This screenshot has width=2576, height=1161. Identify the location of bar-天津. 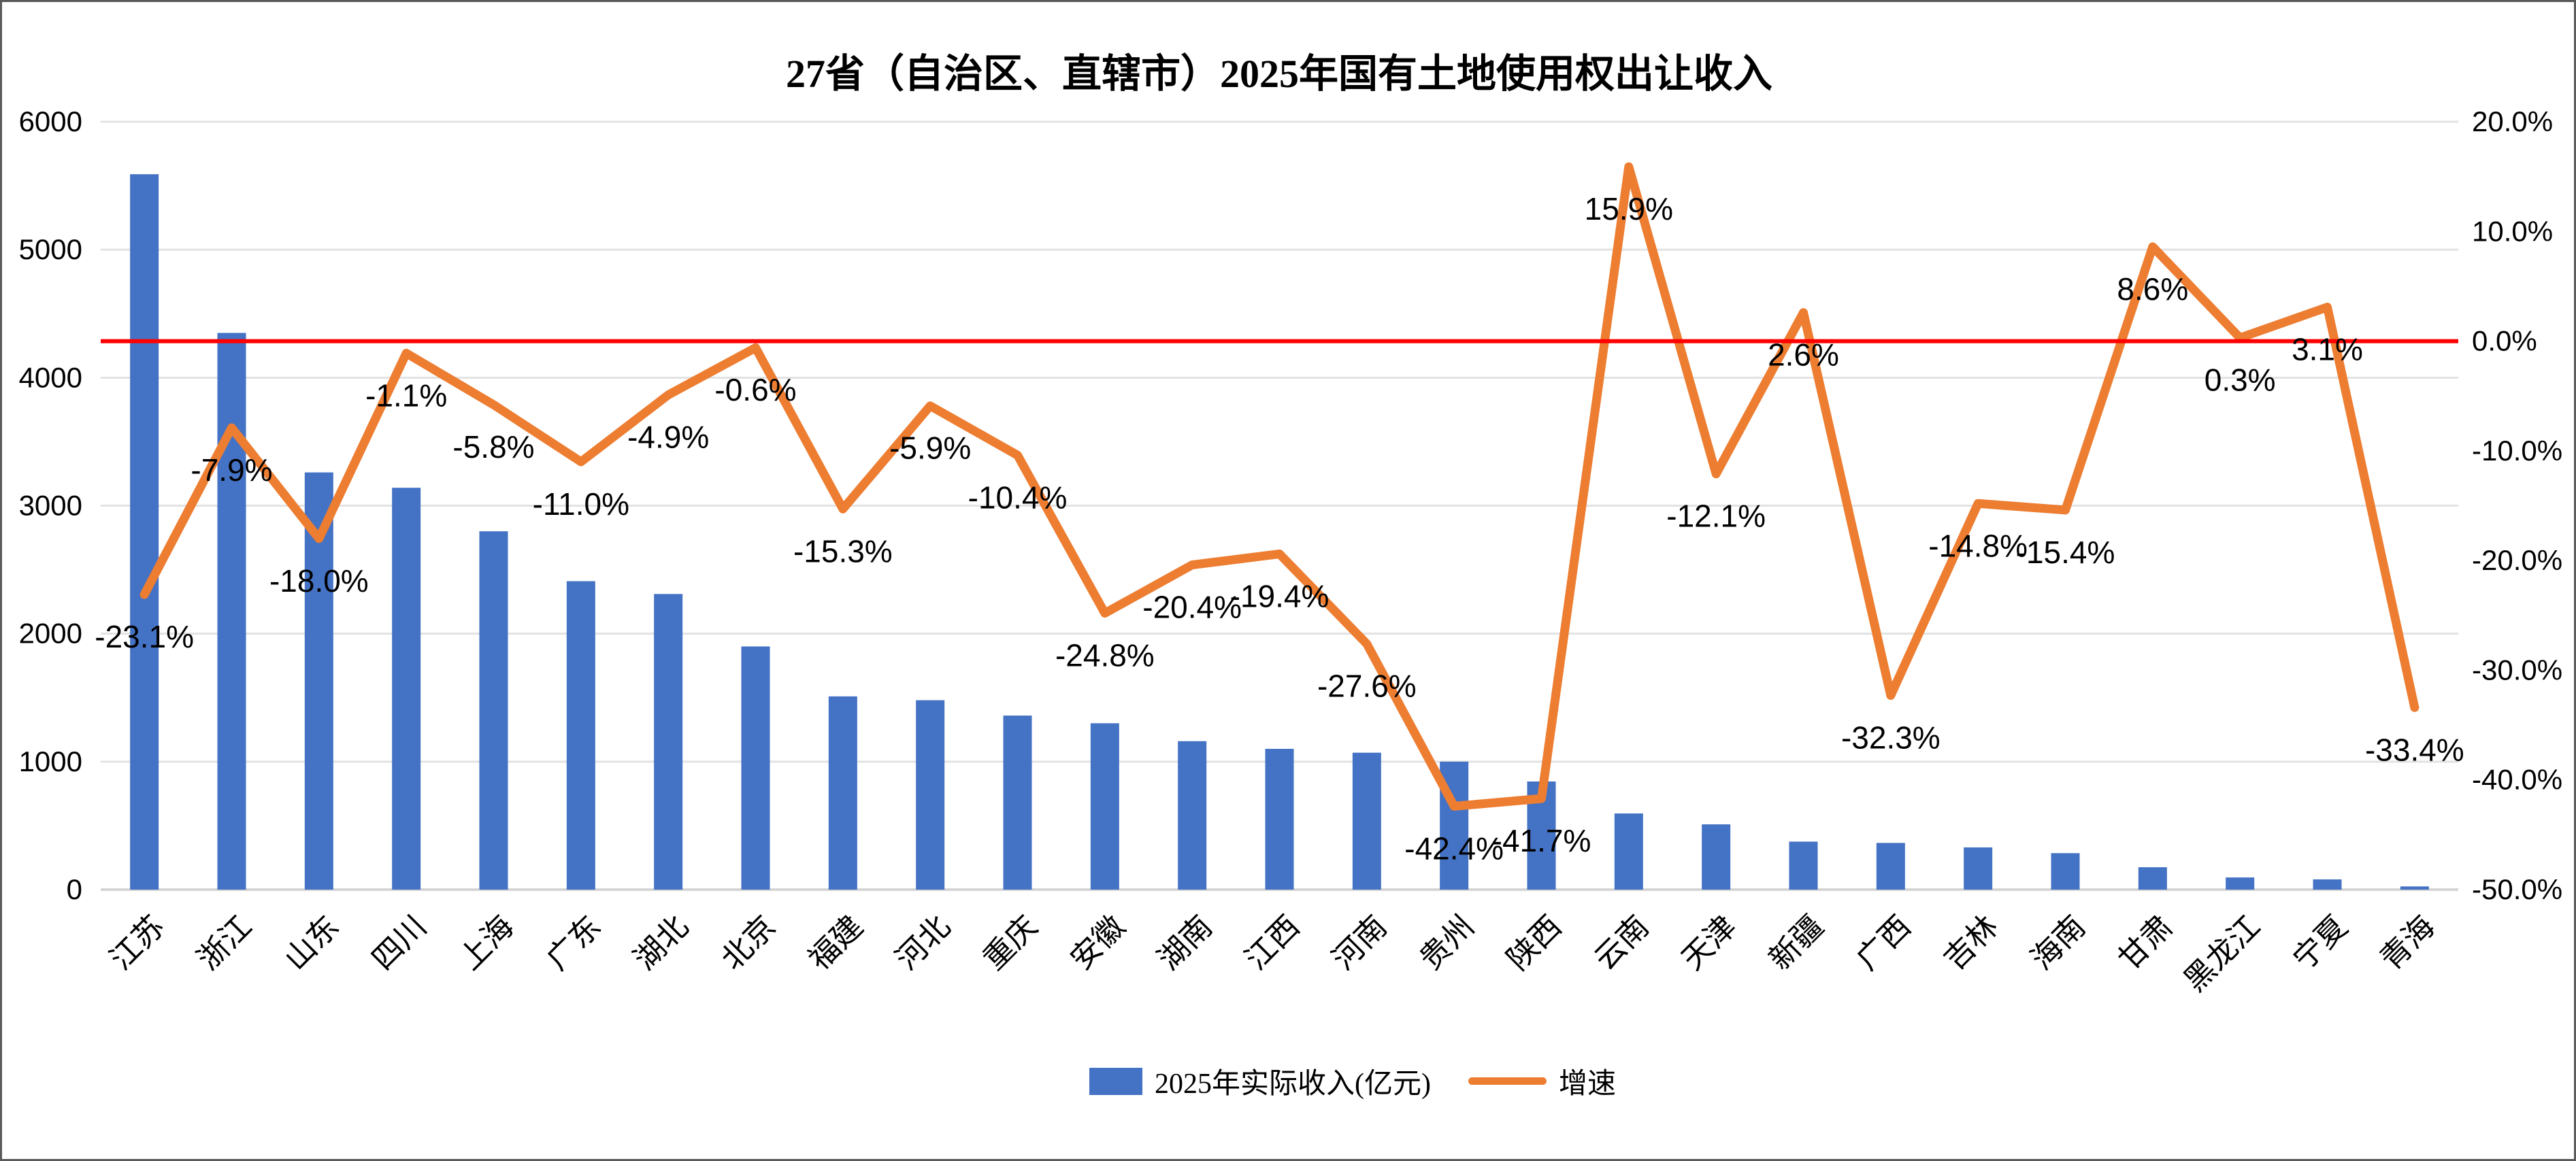
(1717, 857).